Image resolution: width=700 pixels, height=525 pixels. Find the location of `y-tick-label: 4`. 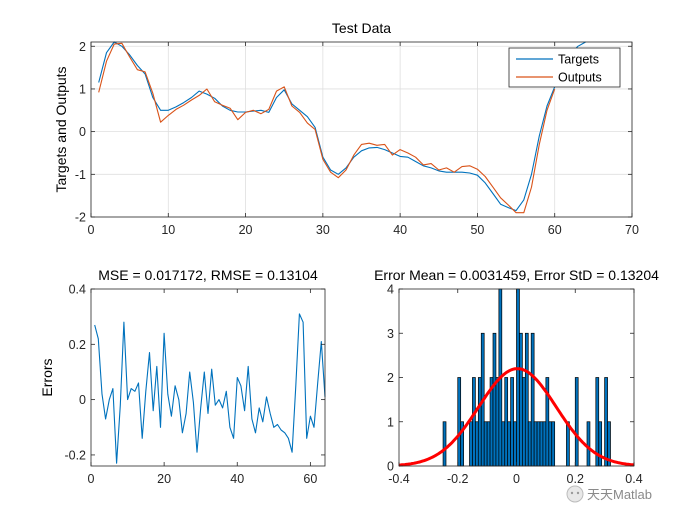

y-tick-label: 4 is located at coordinates (390, 290).